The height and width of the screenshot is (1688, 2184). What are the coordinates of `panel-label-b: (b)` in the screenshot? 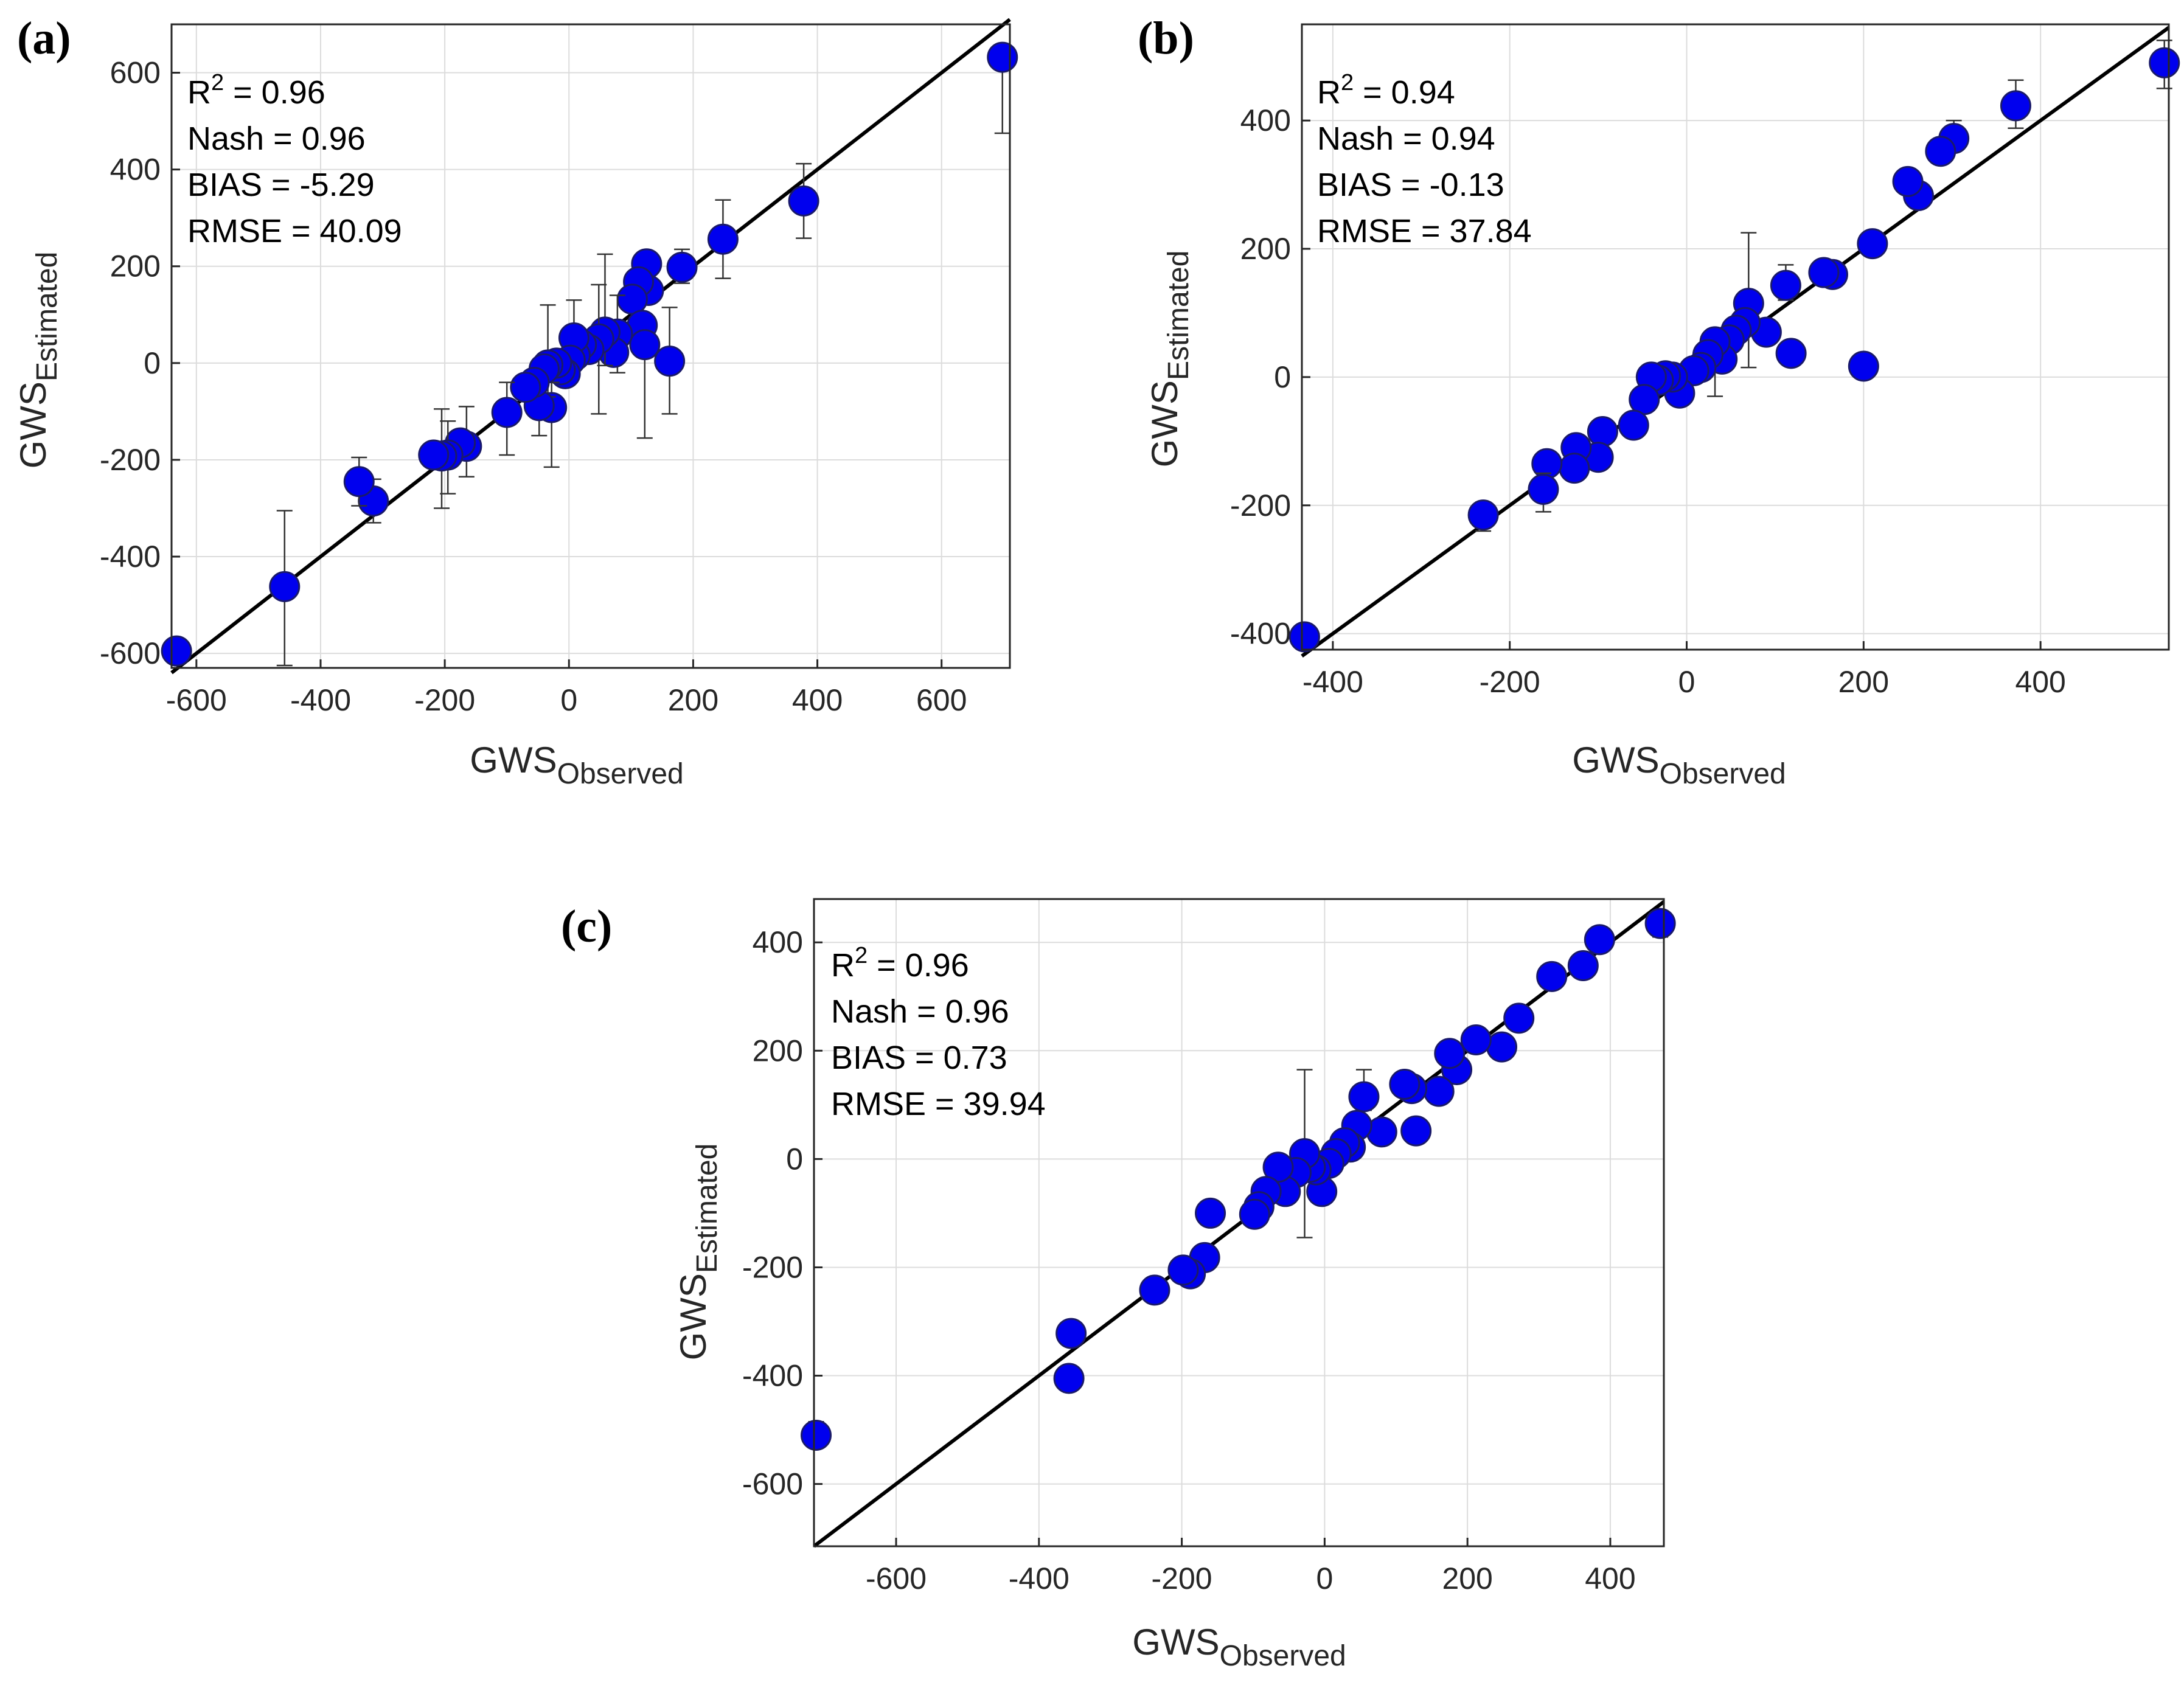 It's located at (1166, 38).